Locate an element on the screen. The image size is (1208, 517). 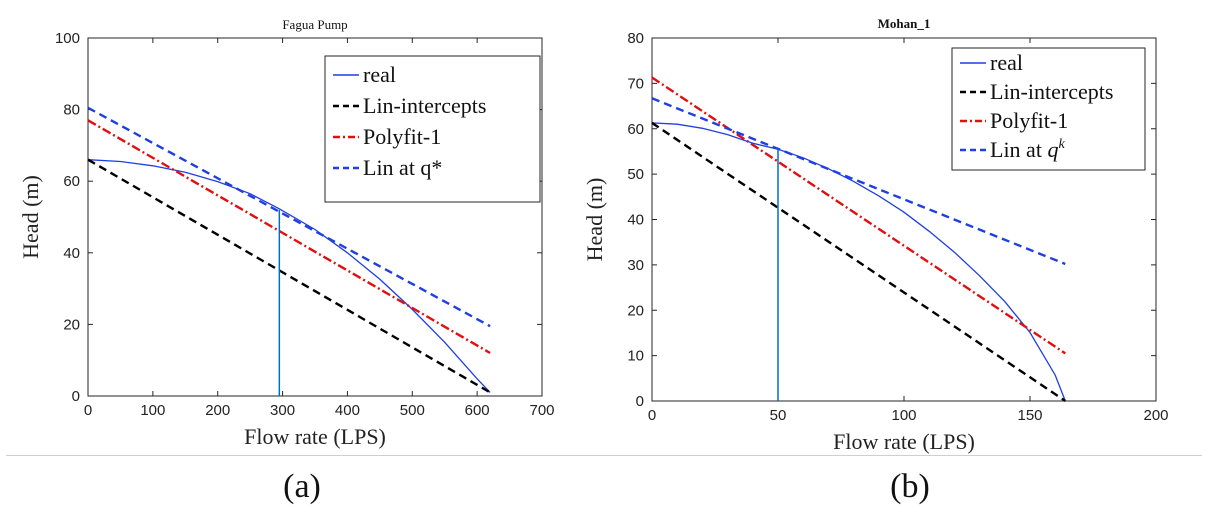
chart-b-series-lin-at-q-k is located at coordinates (858, 181).